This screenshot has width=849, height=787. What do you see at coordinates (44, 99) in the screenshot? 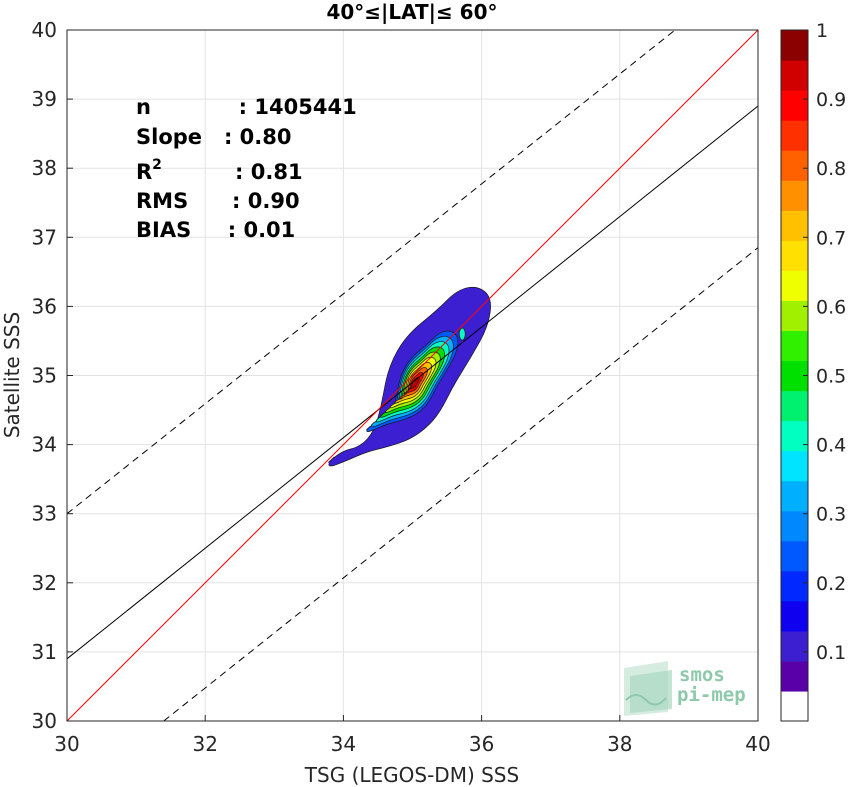
I see `y-tick-label: 39` at bounding box center [44, 99].